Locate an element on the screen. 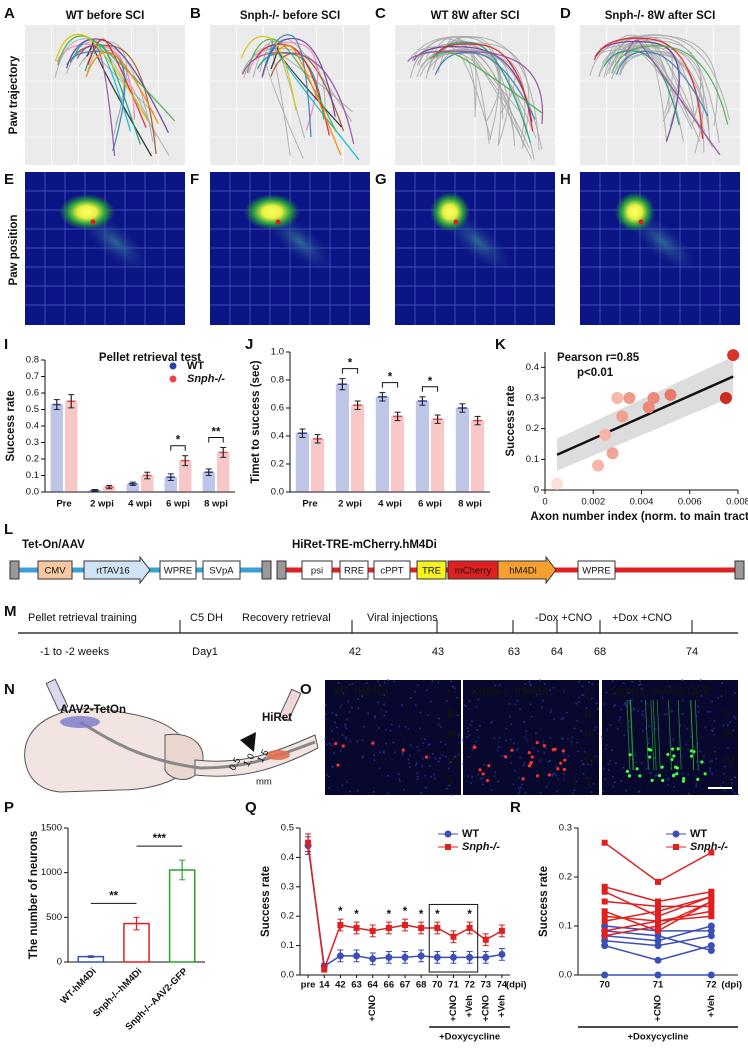  timeline-label: 42 is located at coordinates (355, 652).